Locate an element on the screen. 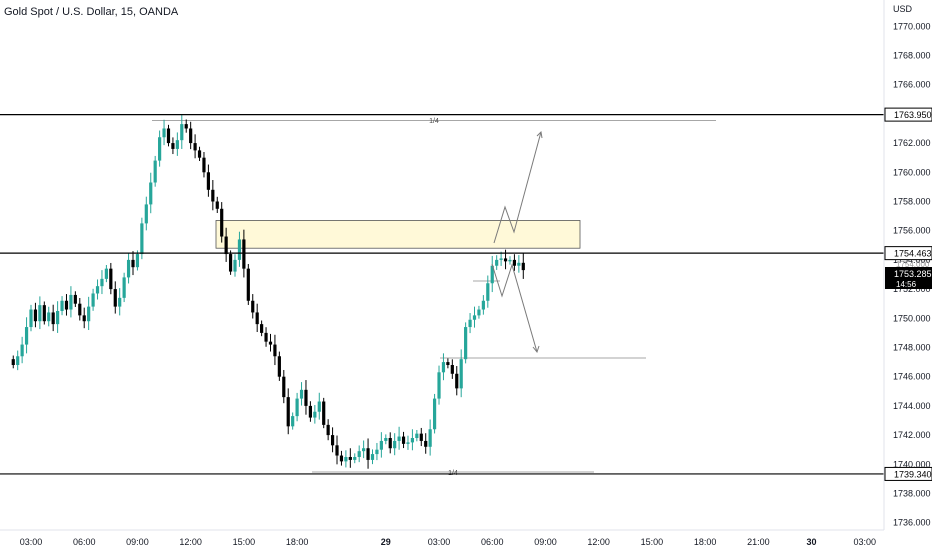 This screenshot has width=932, height=550. time-tick-label: 06:00 is located at coordinates (492, 542).